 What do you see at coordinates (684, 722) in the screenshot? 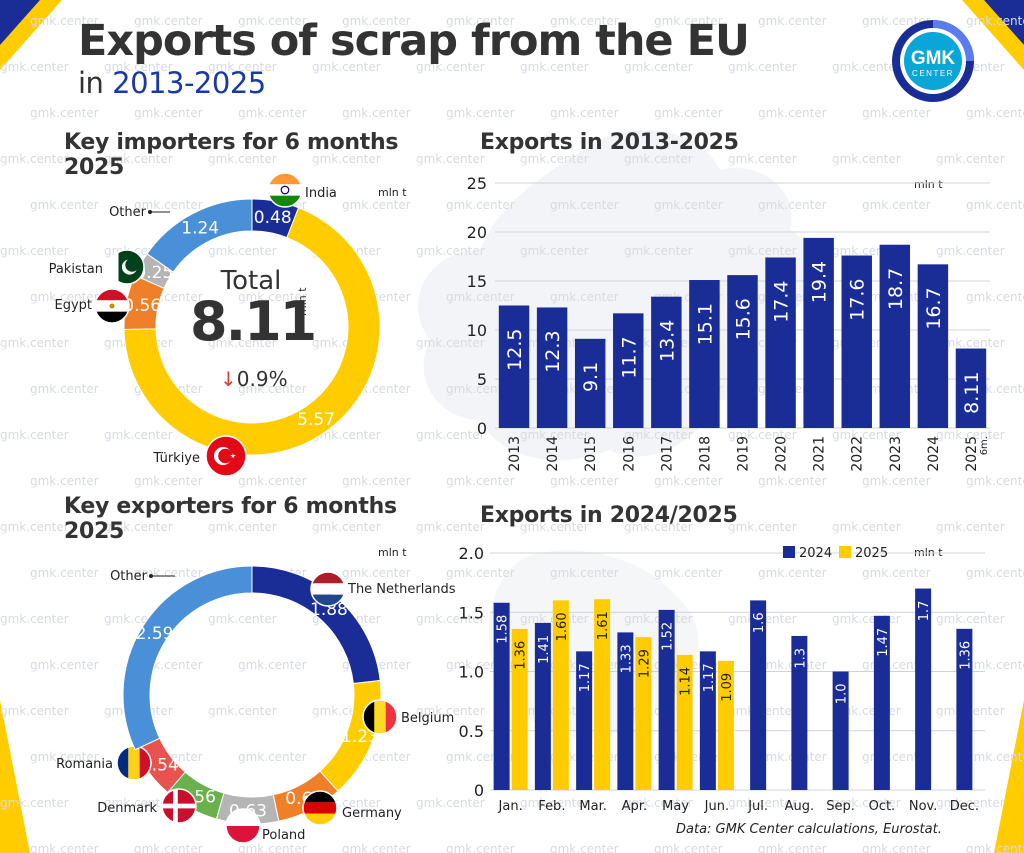
I see `bar-2025-May` at bounding box center [684, 722].